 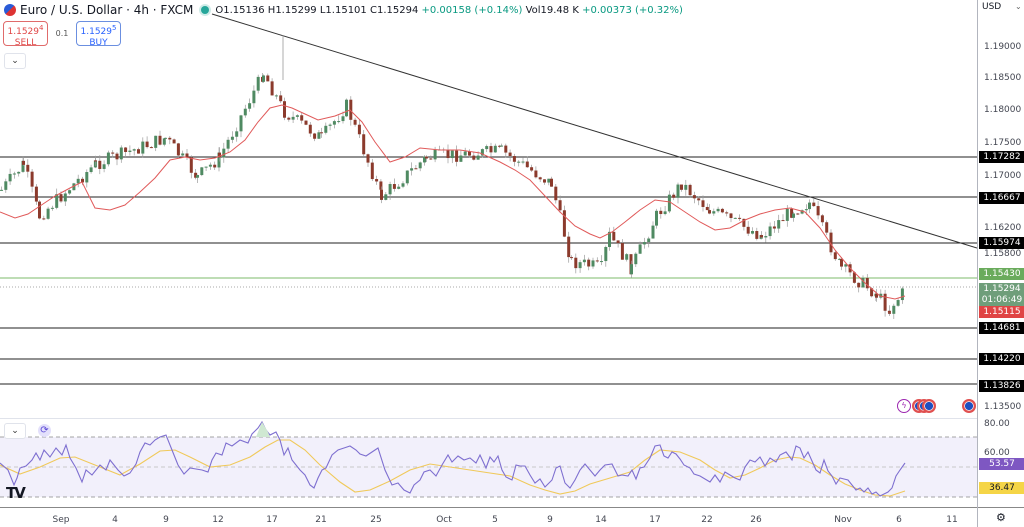 What do you see at coordinates (997, 424) in the screenshot?
I see `rsi-tick: 80.00` at bounding box center [997, 424].